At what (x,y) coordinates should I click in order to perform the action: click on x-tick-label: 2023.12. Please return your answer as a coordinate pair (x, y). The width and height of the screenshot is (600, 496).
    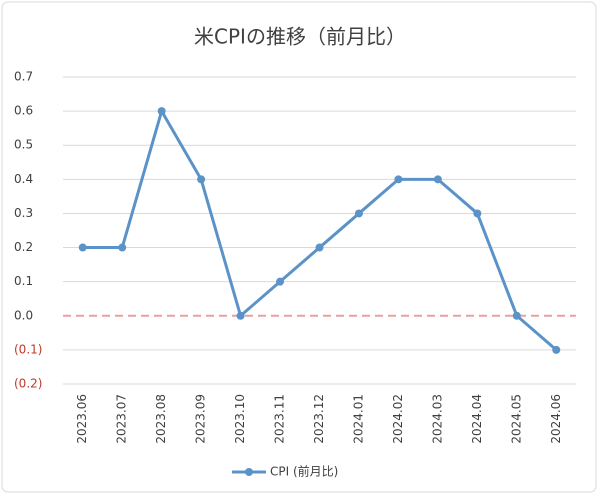
    Looking at the image, I should click on (319, 419).